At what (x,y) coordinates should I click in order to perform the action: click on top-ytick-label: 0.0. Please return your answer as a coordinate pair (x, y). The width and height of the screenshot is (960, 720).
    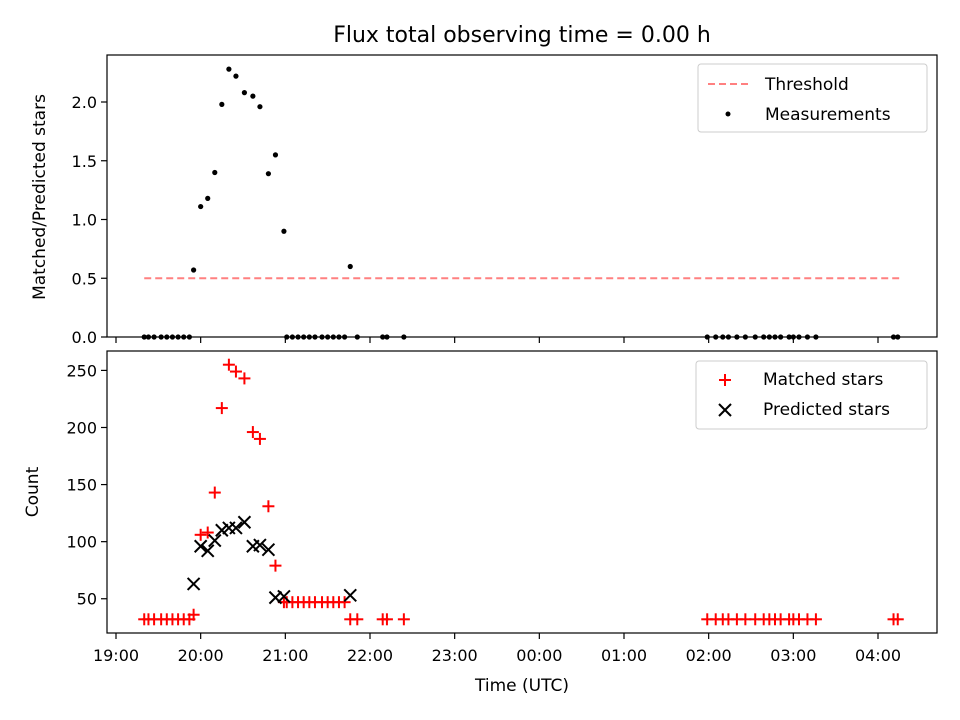
    Looking at the image, I should click on (84, 337).